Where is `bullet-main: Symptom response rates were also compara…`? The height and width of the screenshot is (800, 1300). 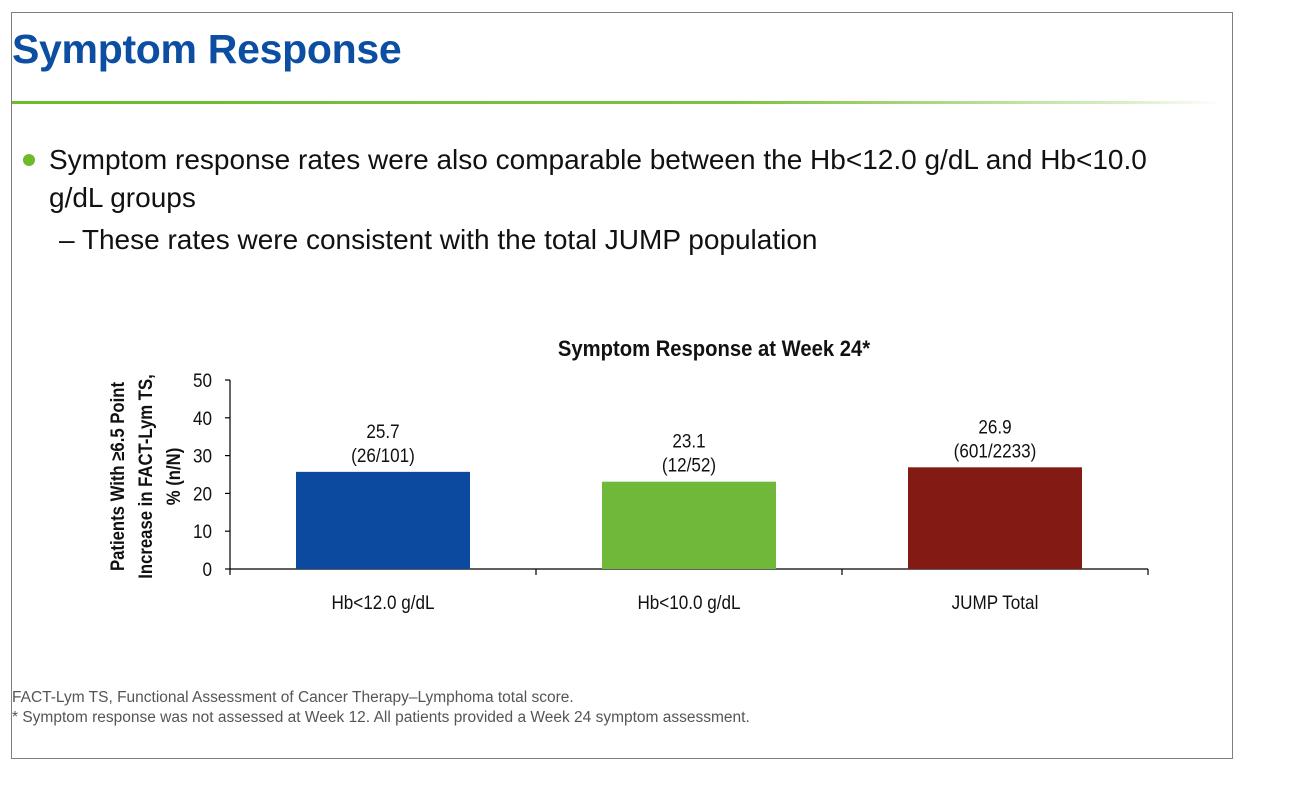
bullet-main: Symptom response rates were also compara… is located at coordinates (598, 179).